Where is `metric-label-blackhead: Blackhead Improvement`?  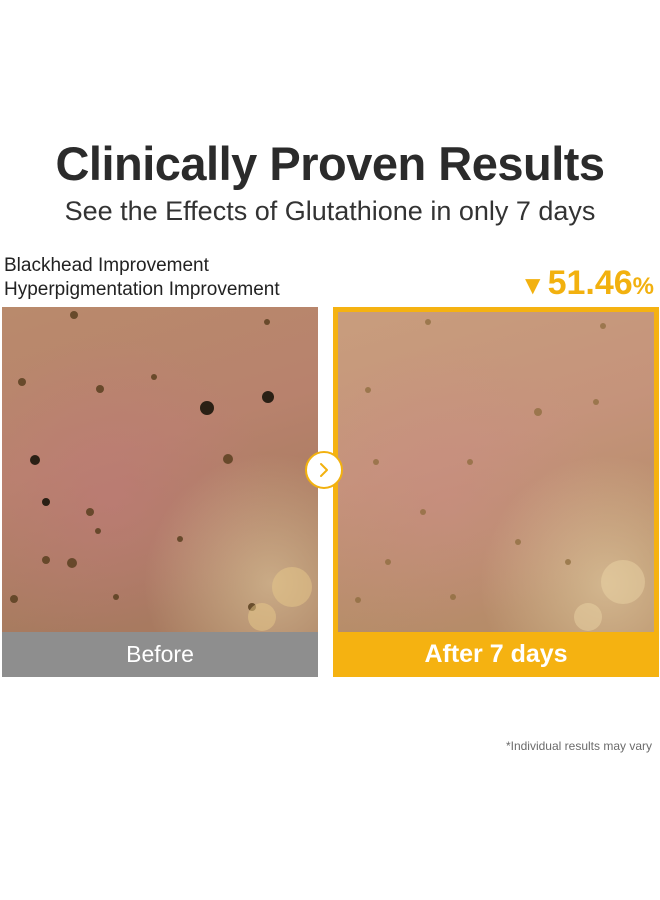
metric-label-blackhead: Blackhead Improvement is located at coordinates (106, 265).